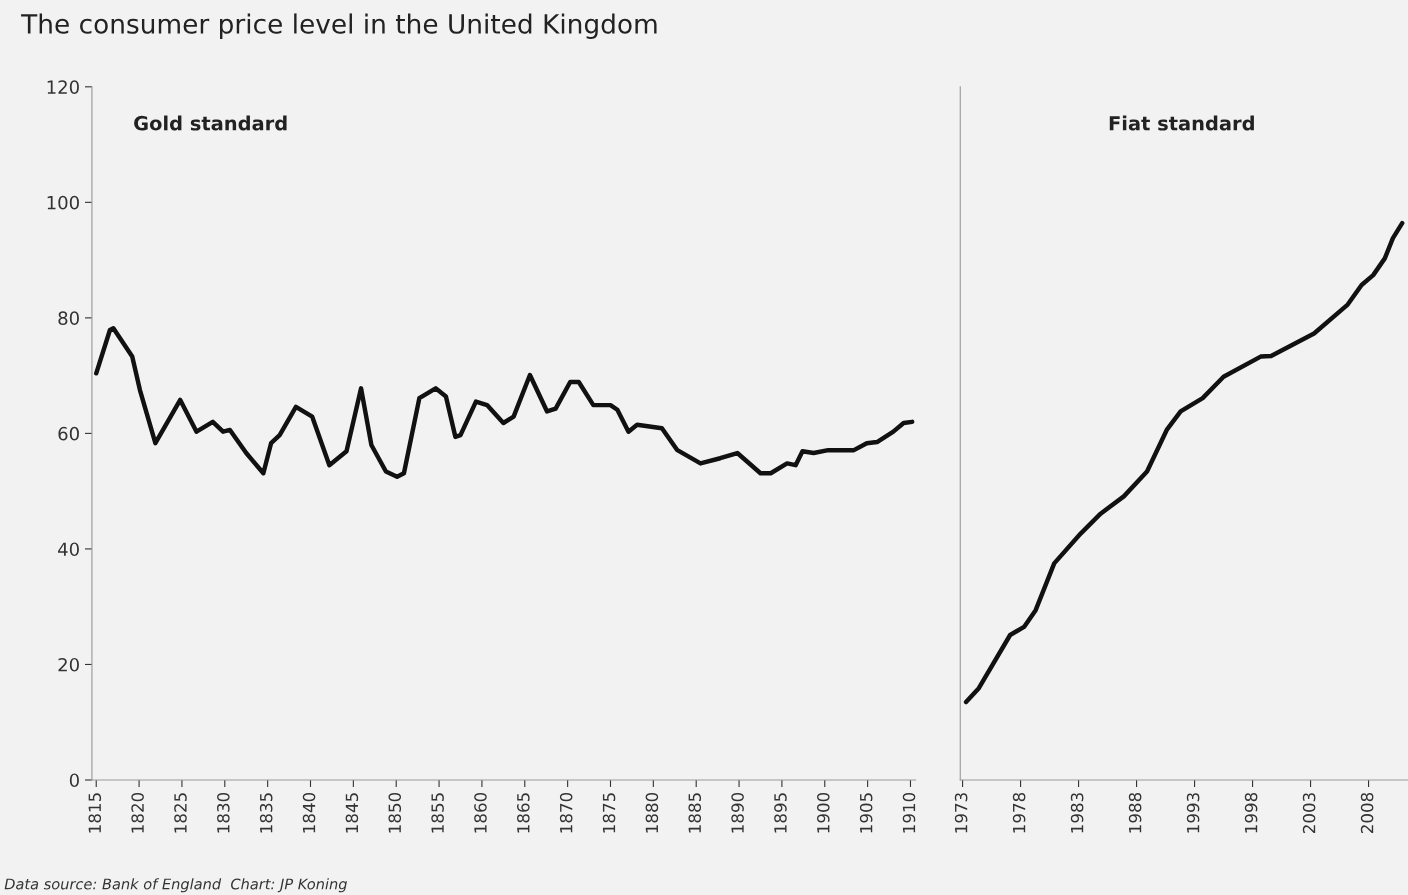 The height and width of the screenshot is (895, 1408). I want to click on x-tick-label: 1870, so click(566, 812).